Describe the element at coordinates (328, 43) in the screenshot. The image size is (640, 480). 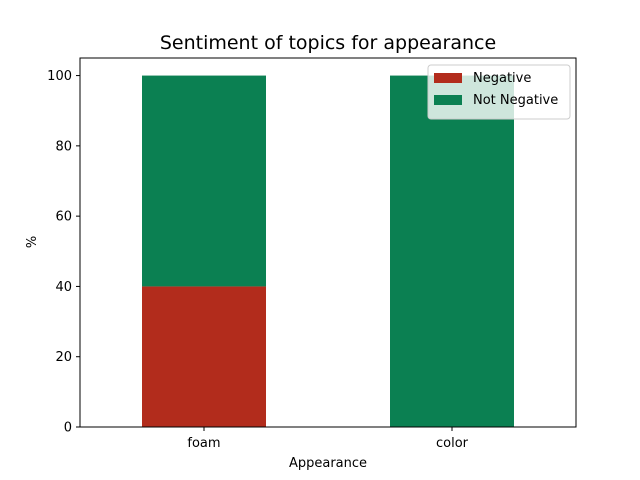
I see `chart-title: Sentiment of topics for appearance` at that location.